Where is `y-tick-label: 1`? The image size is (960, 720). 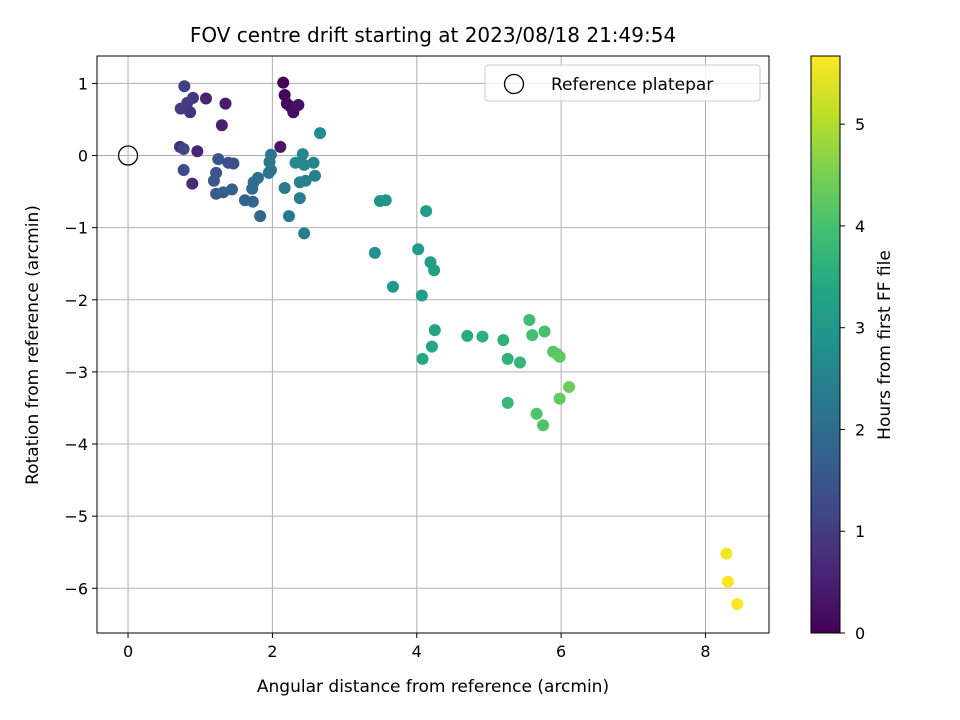 y-tick-label: 1 is located at coordinates (83, 83).